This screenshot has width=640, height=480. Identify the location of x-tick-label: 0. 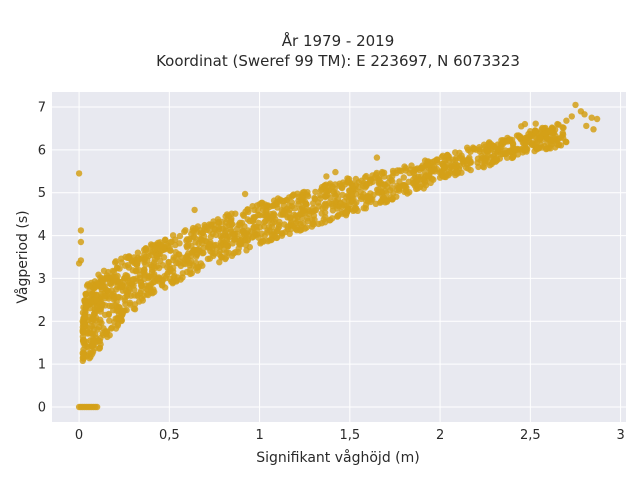
(79, 435).